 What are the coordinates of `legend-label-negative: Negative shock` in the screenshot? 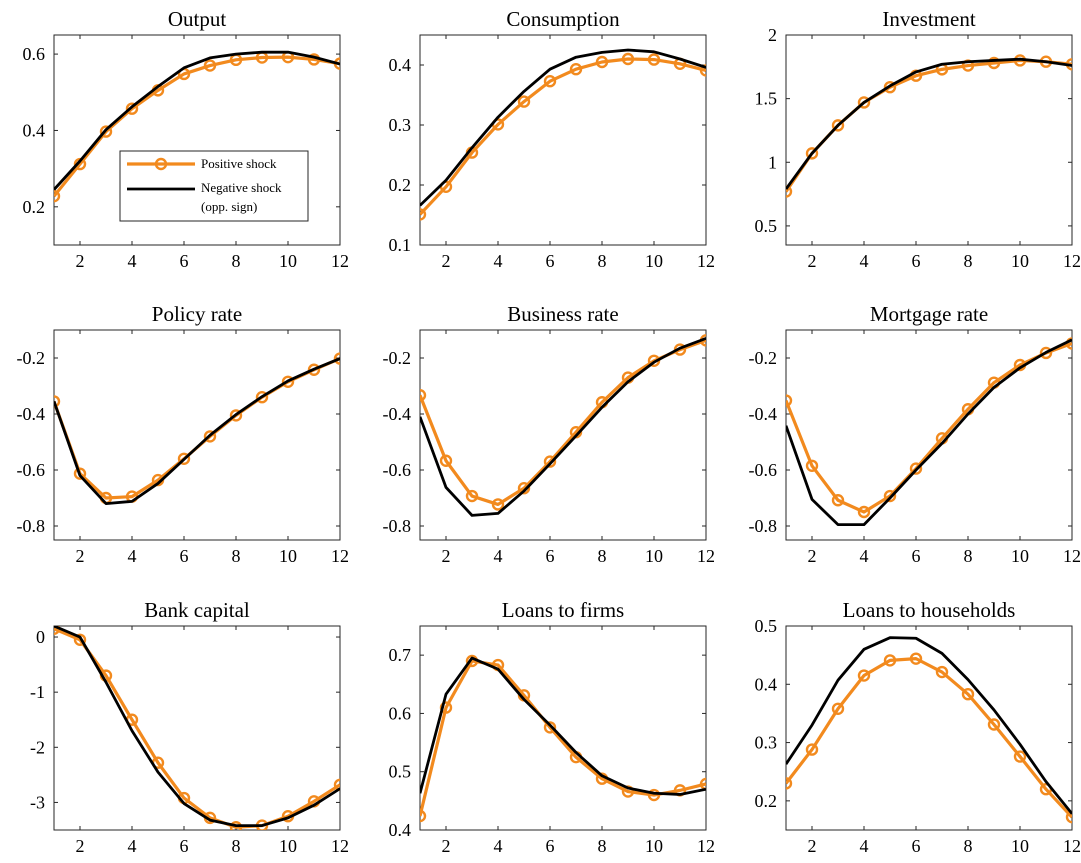 It's located at (241, 187).